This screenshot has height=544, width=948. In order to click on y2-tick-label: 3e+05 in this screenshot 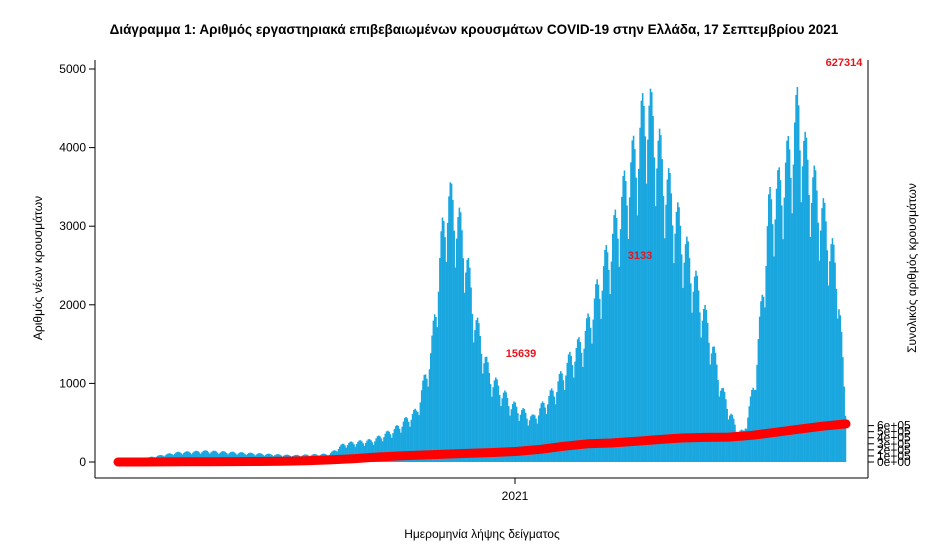, I will do `click(894, 444)`.